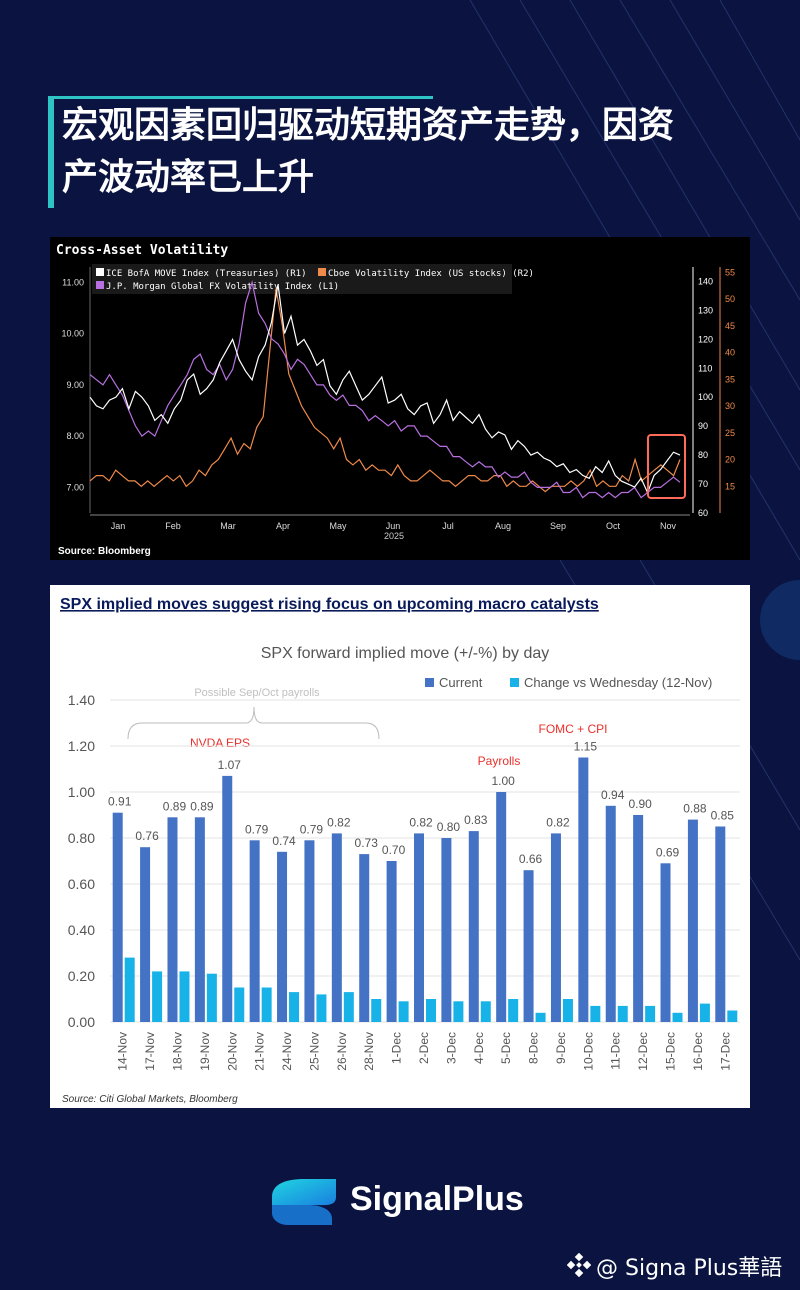 The width and height of the screenshot is (800, 1290). What do you see at coordinates (253, 723) in the screenshot?
I see `annotation-brace` at bounding box center [253, 723].